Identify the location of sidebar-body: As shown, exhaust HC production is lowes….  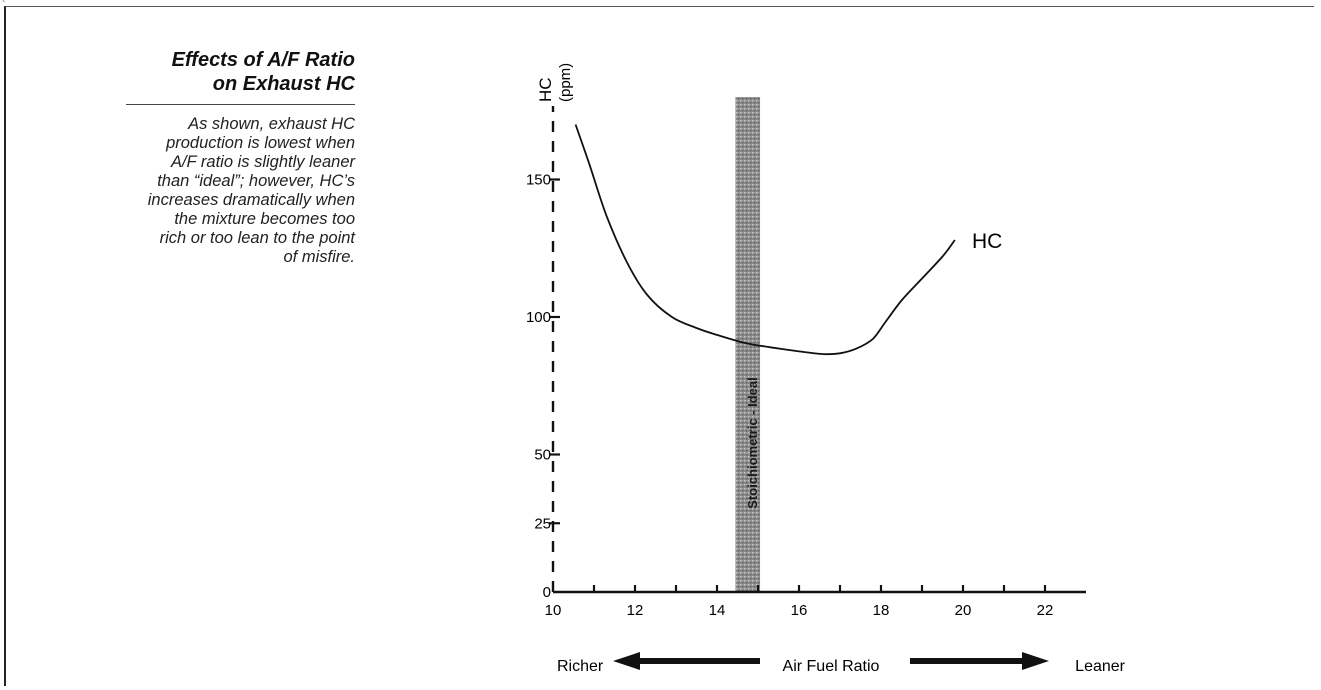
(227, 191).